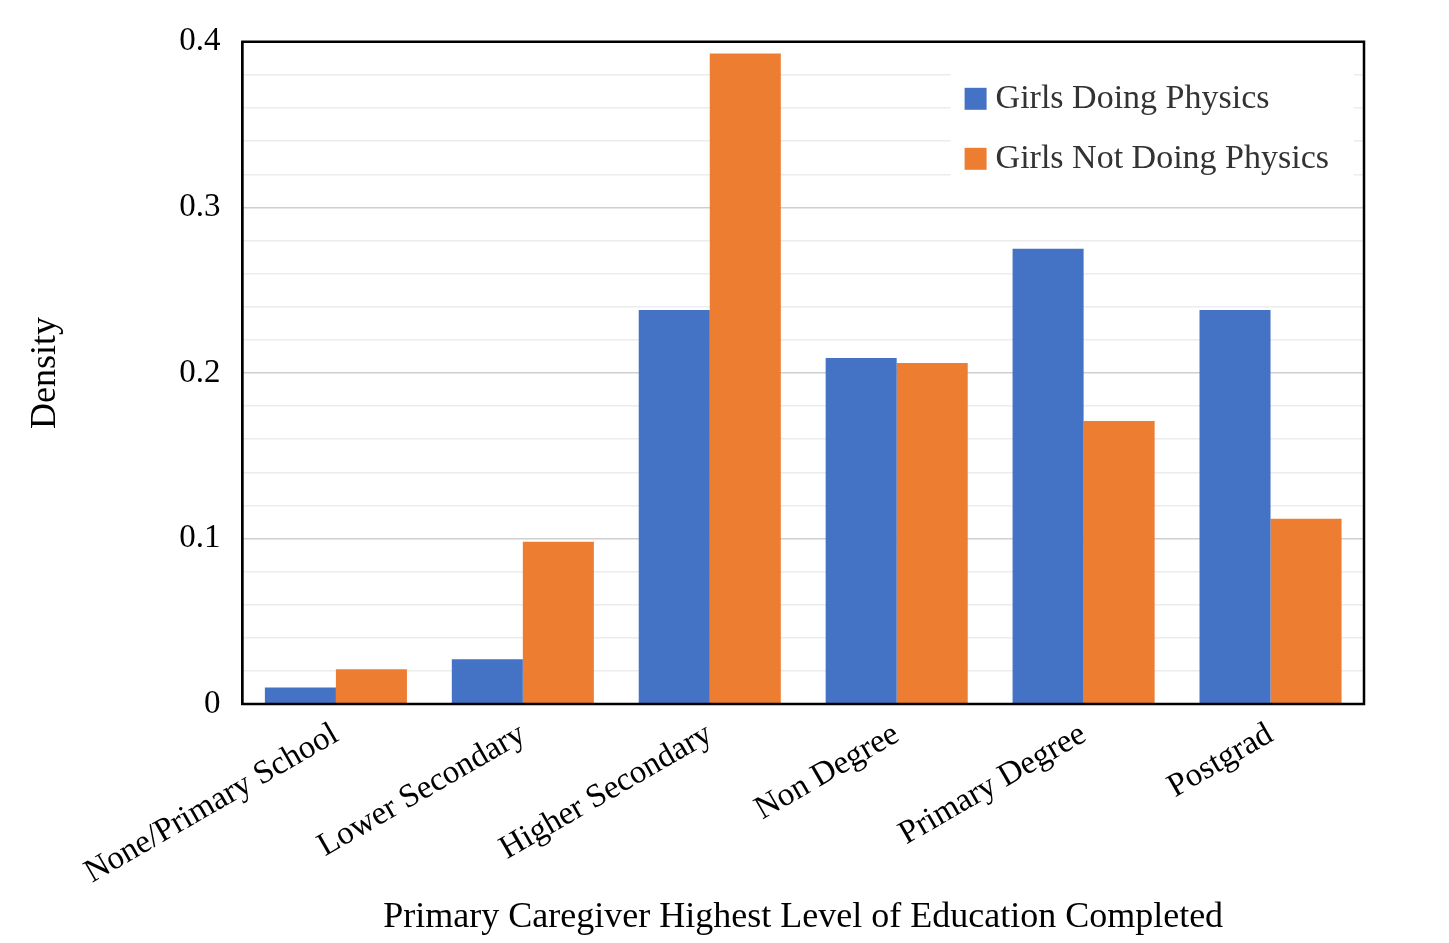  What do you see at coordinates (200, 205) in the screenshot?
I see `y-tick-label: 0.3` at bounding box center [200, 205].